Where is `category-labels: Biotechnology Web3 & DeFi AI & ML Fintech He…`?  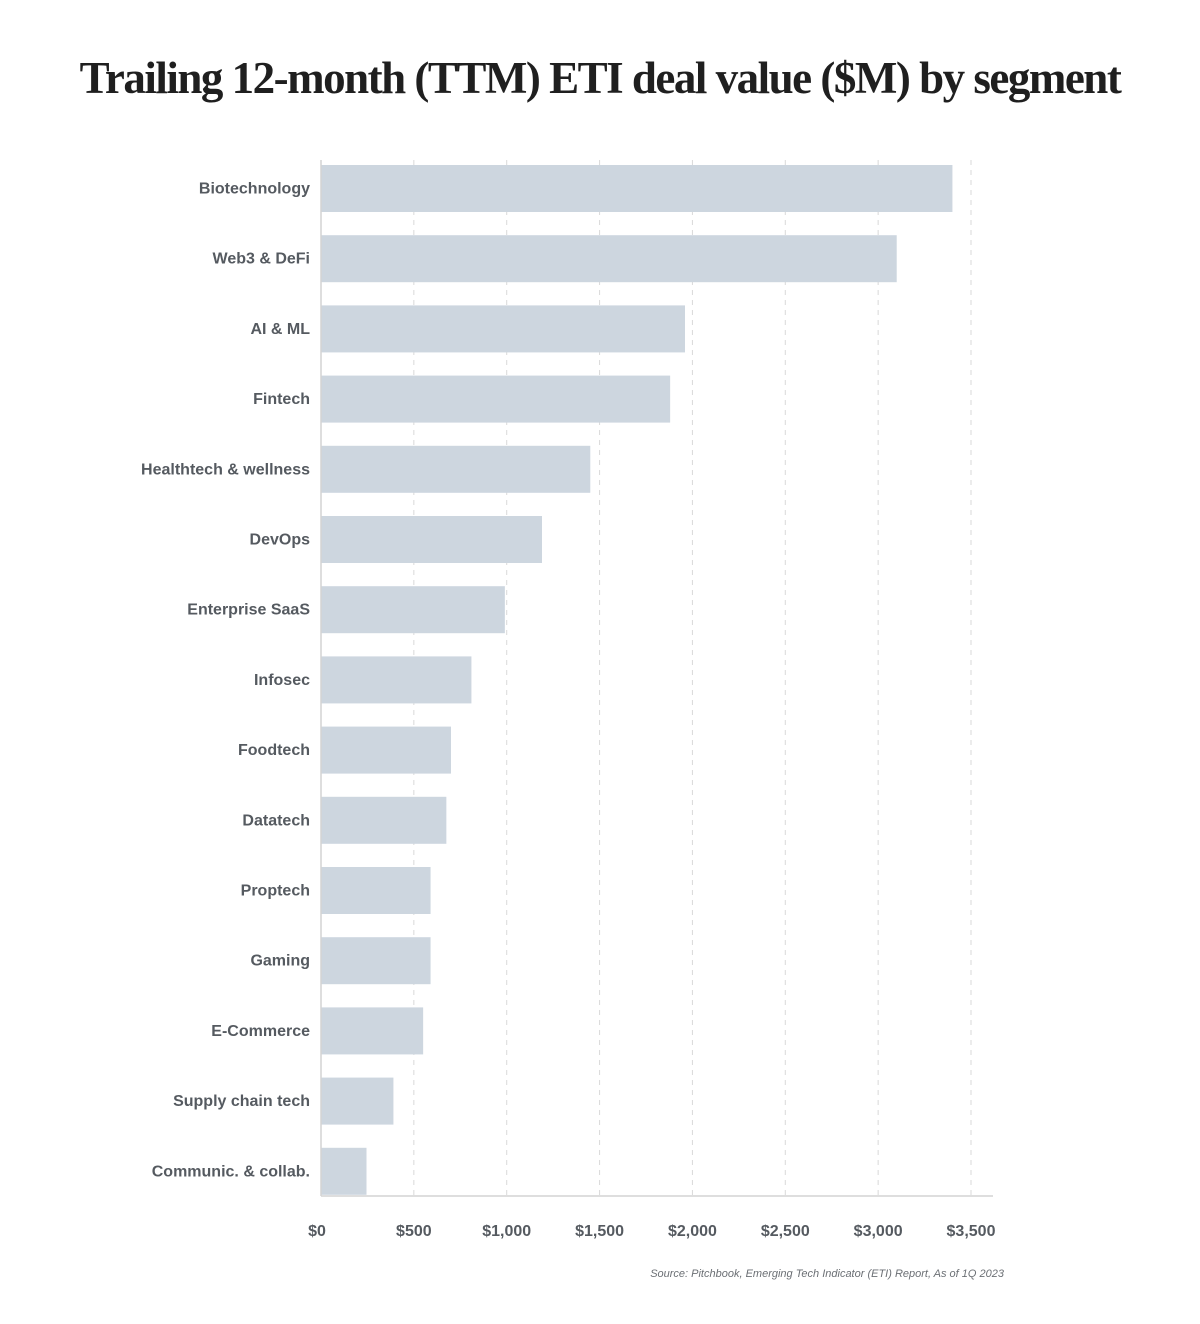 category-labels: Biotechnology Web3 & DeFi AI & ML Fintech He… is located at coordinates (225, 681).